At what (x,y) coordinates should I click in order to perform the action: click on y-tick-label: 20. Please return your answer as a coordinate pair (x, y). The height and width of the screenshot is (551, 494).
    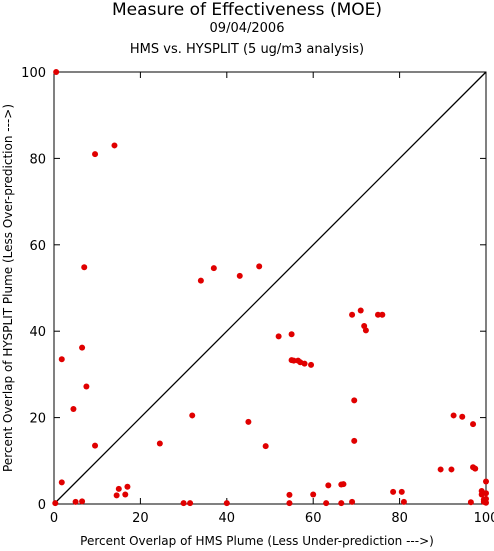
    Looking at the image, I should click on (37, 419).